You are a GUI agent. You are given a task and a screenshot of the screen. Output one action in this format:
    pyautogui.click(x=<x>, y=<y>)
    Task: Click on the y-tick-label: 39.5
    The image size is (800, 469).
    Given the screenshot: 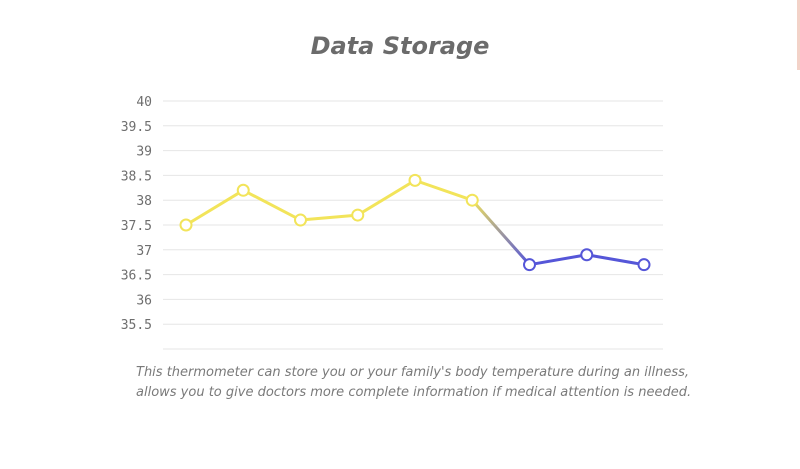 What is the action you would take?
    pyautogui.click(x=136, y=127)
    